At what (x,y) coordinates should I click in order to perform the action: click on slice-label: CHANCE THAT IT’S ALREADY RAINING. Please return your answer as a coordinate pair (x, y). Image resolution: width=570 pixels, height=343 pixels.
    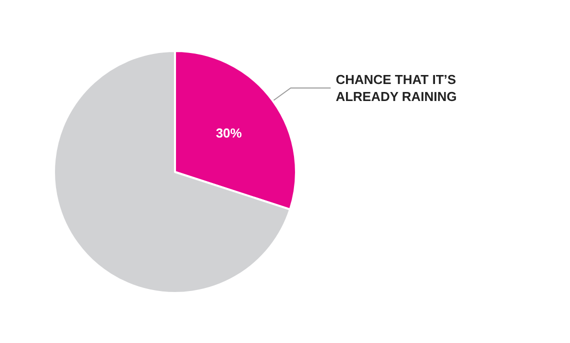
    Looking at the image, I should click on (398, 88).